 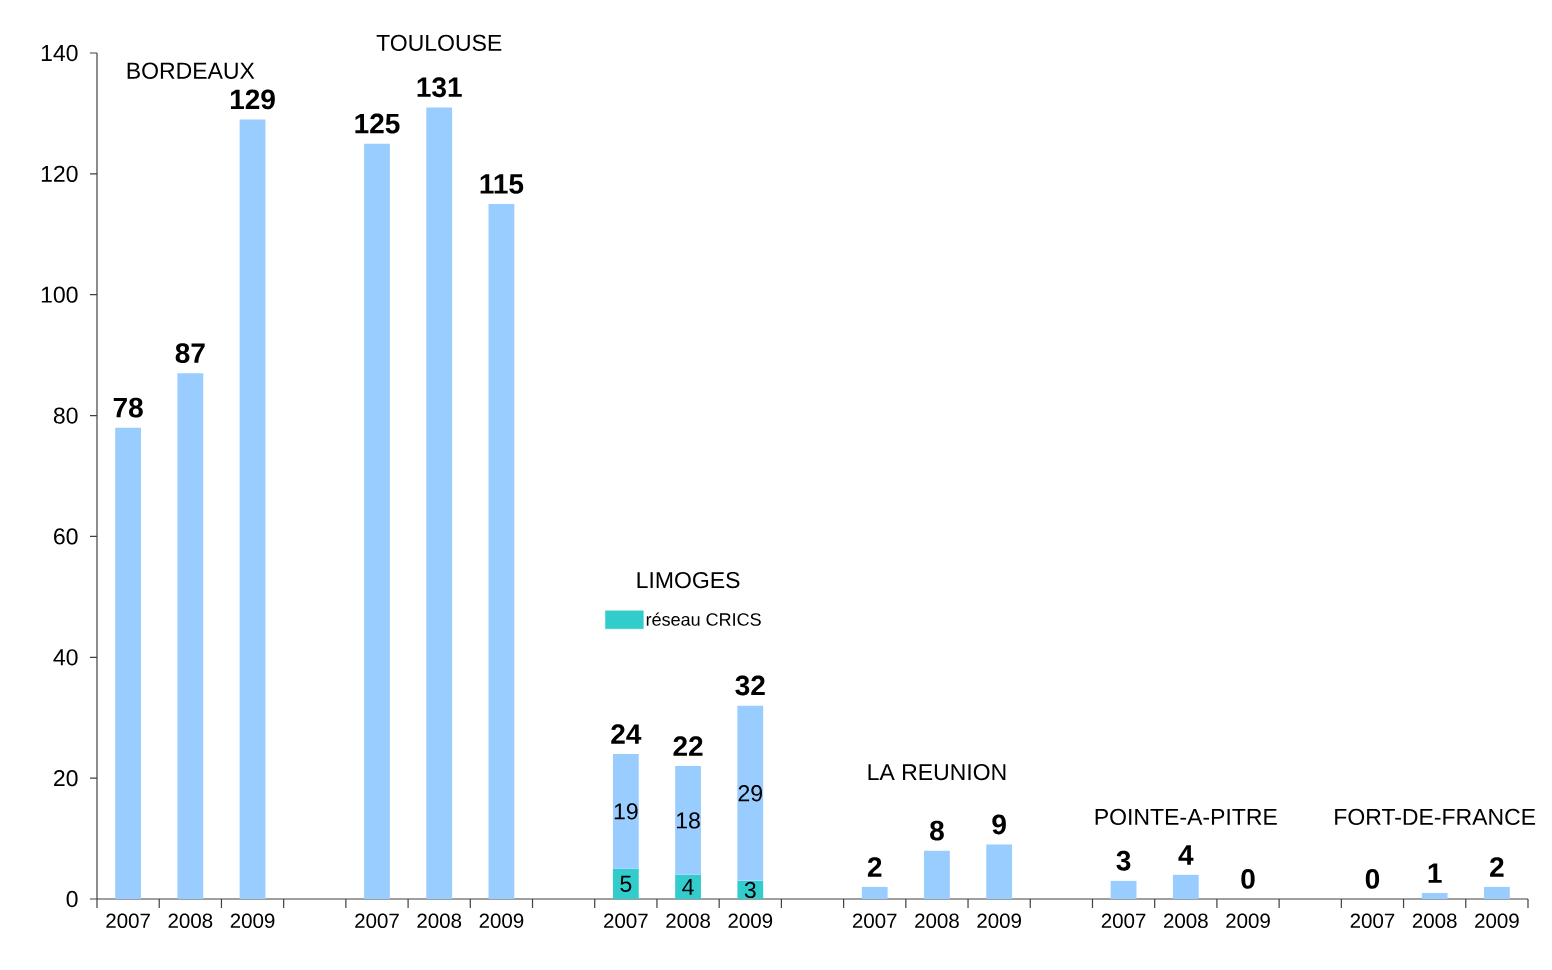 I want to click on total-label: 8, so click(x=937, y=830).